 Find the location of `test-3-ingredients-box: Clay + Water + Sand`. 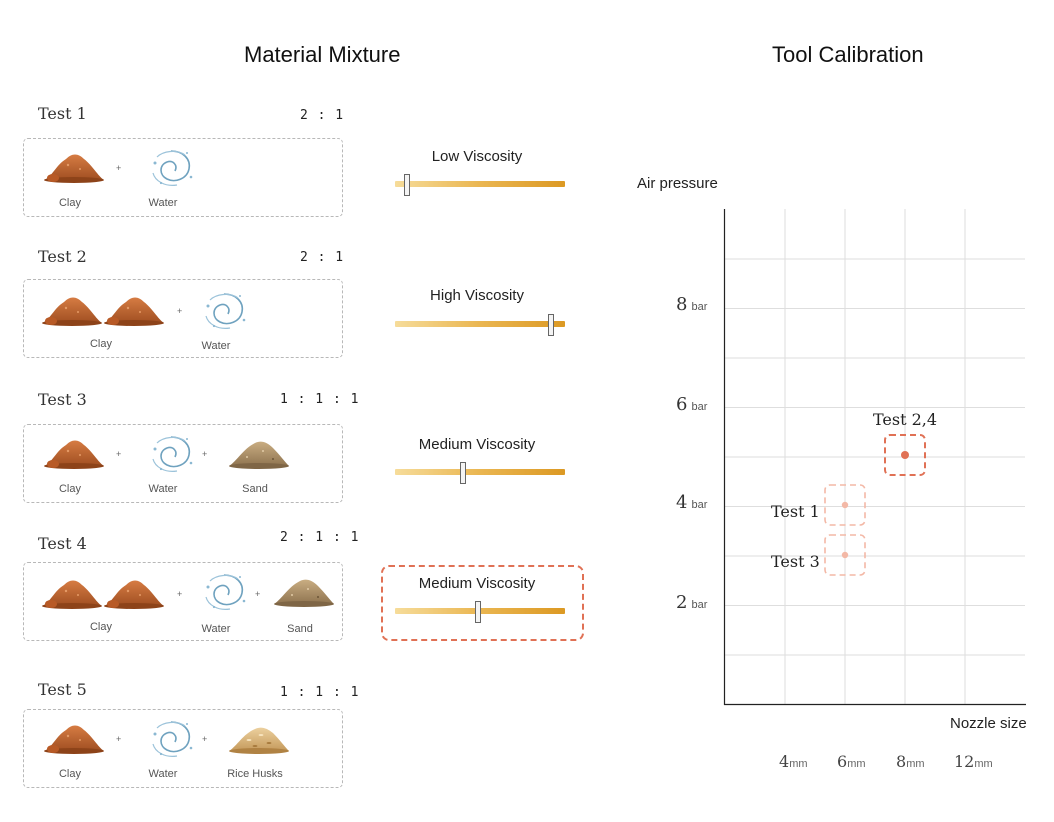

test-3-ingredients-box: Clay + Water + Sand is located at coordinates (183, 463).